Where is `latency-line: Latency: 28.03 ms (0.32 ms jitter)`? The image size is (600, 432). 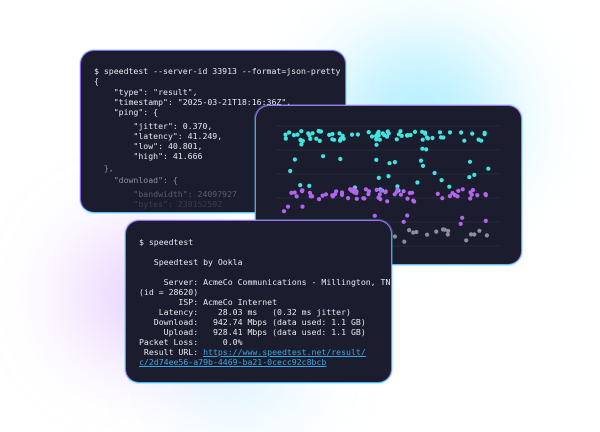 latency-line: Latency: 28.03 ms (0.32 ms jitter) is located at coordinates (245, 312).